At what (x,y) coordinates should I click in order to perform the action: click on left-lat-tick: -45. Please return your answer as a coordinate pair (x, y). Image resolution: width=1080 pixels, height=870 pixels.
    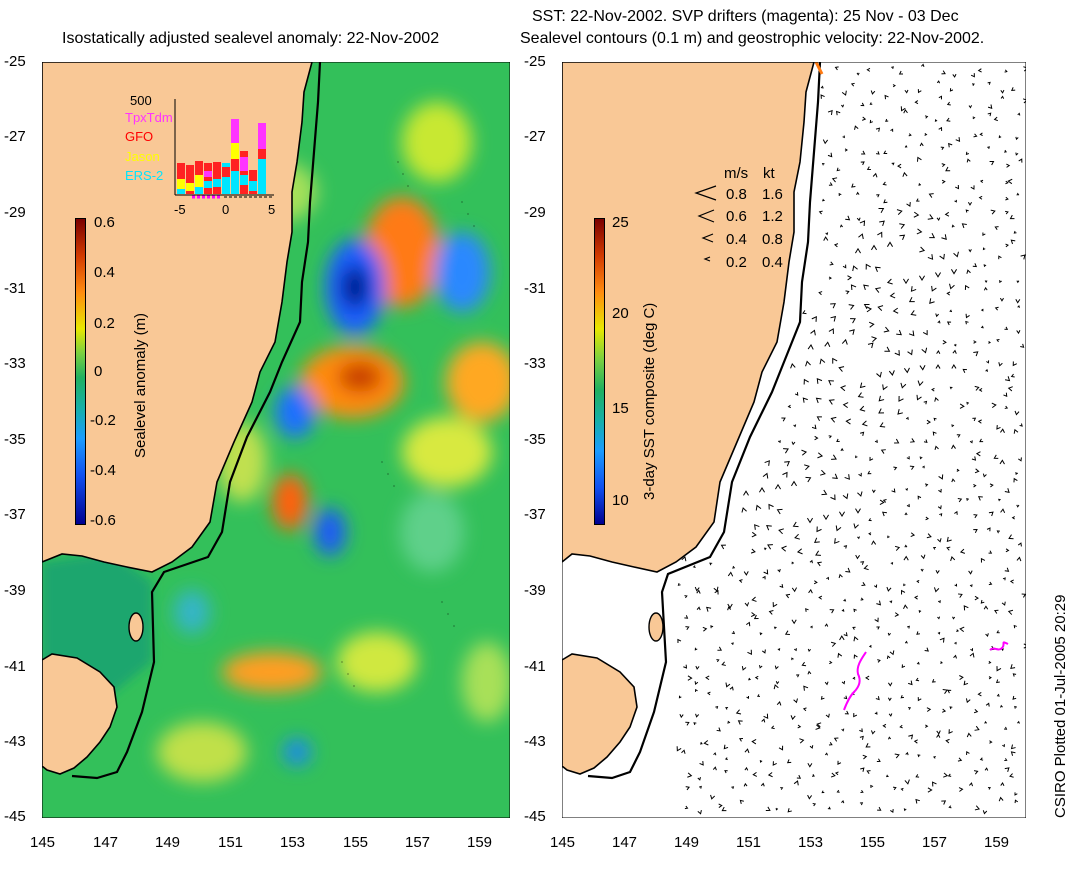
    Looking at the image, I should click on (15, 816).